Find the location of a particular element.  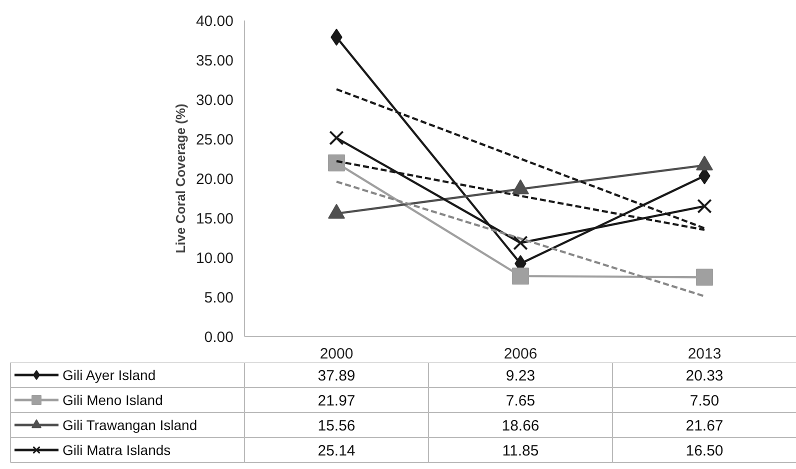

data-label: 25.14 is located at coordinates (337, 451).